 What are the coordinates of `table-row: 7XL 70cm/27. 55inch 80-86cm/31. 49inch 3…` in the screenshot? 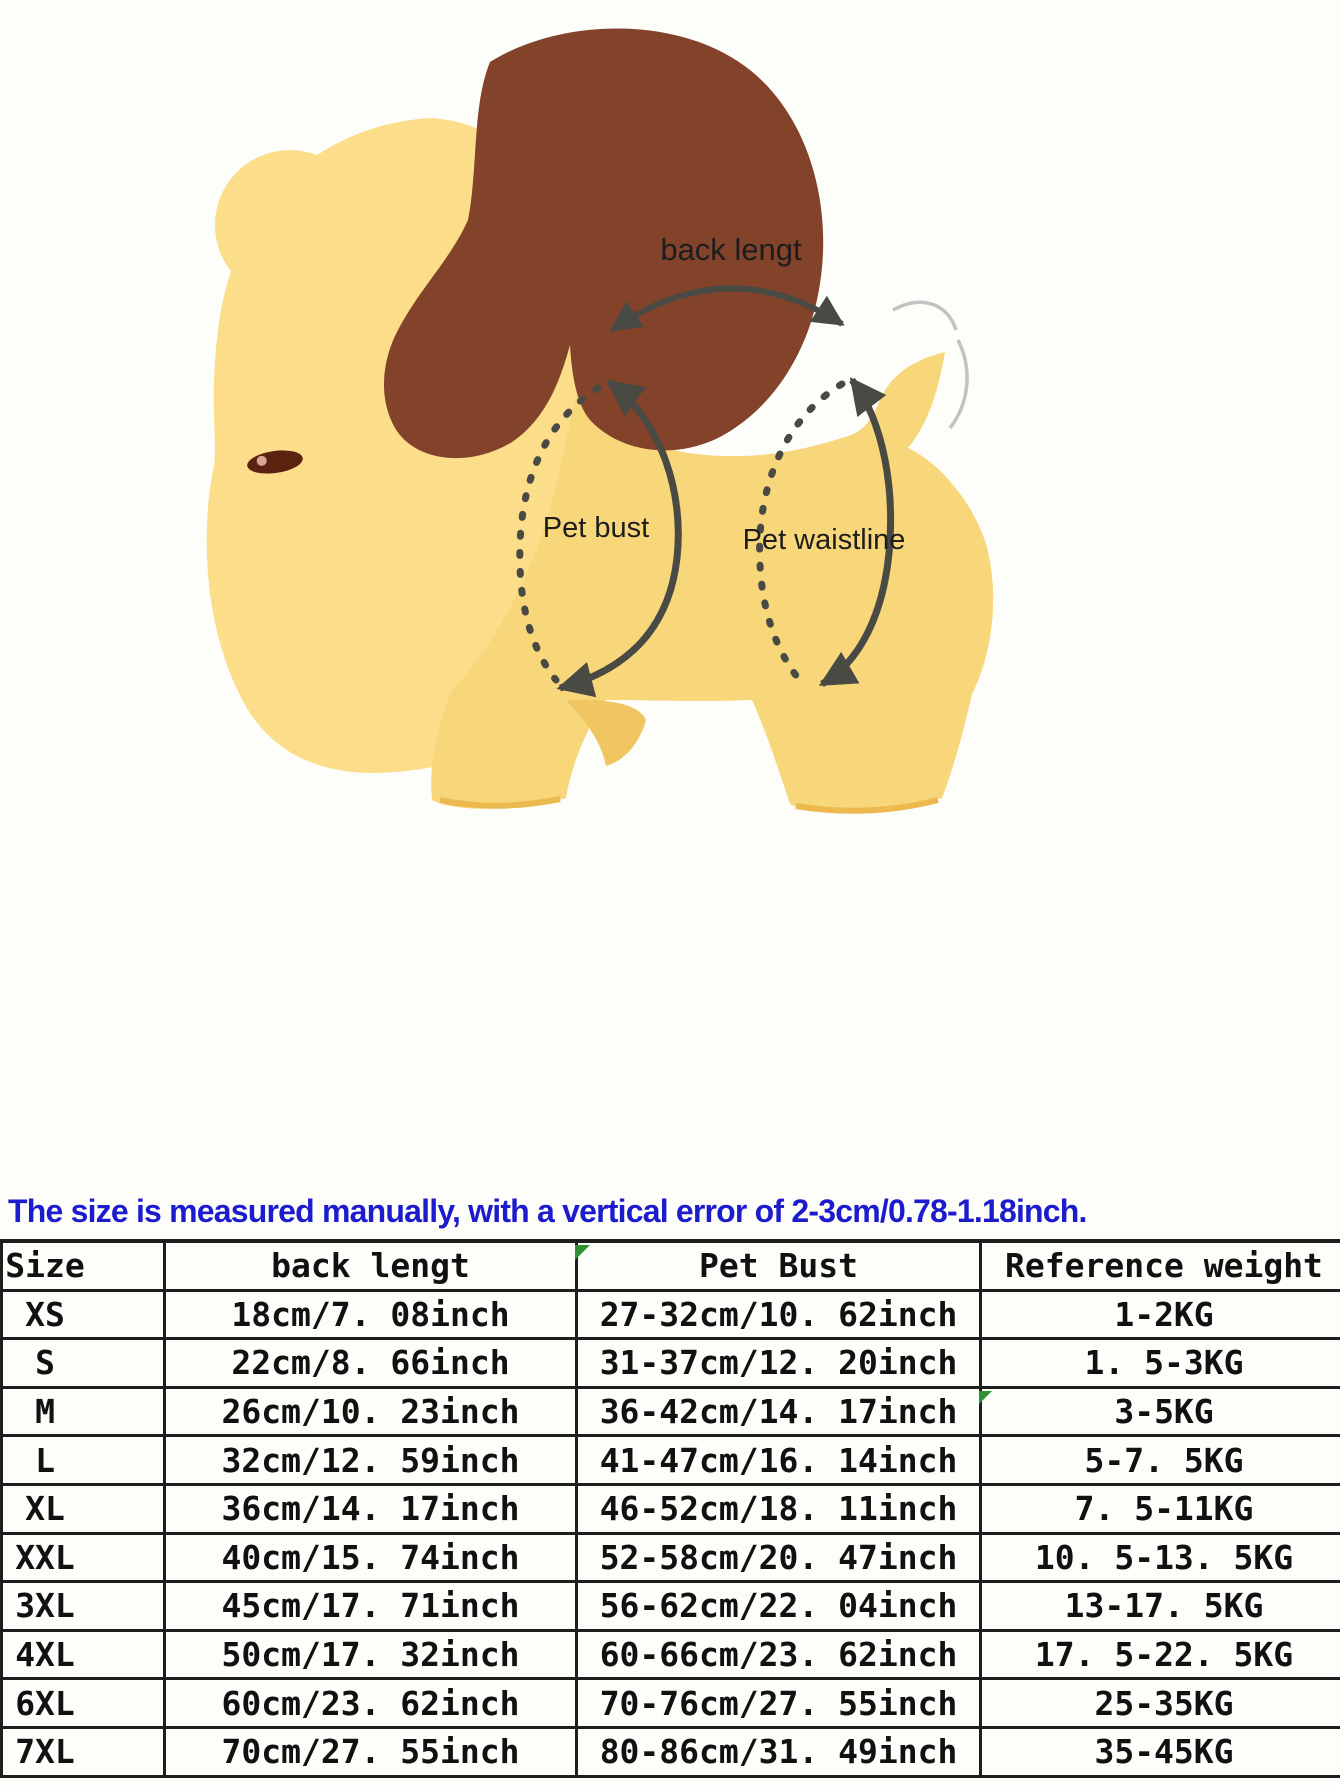 It's located at (670, 1751).